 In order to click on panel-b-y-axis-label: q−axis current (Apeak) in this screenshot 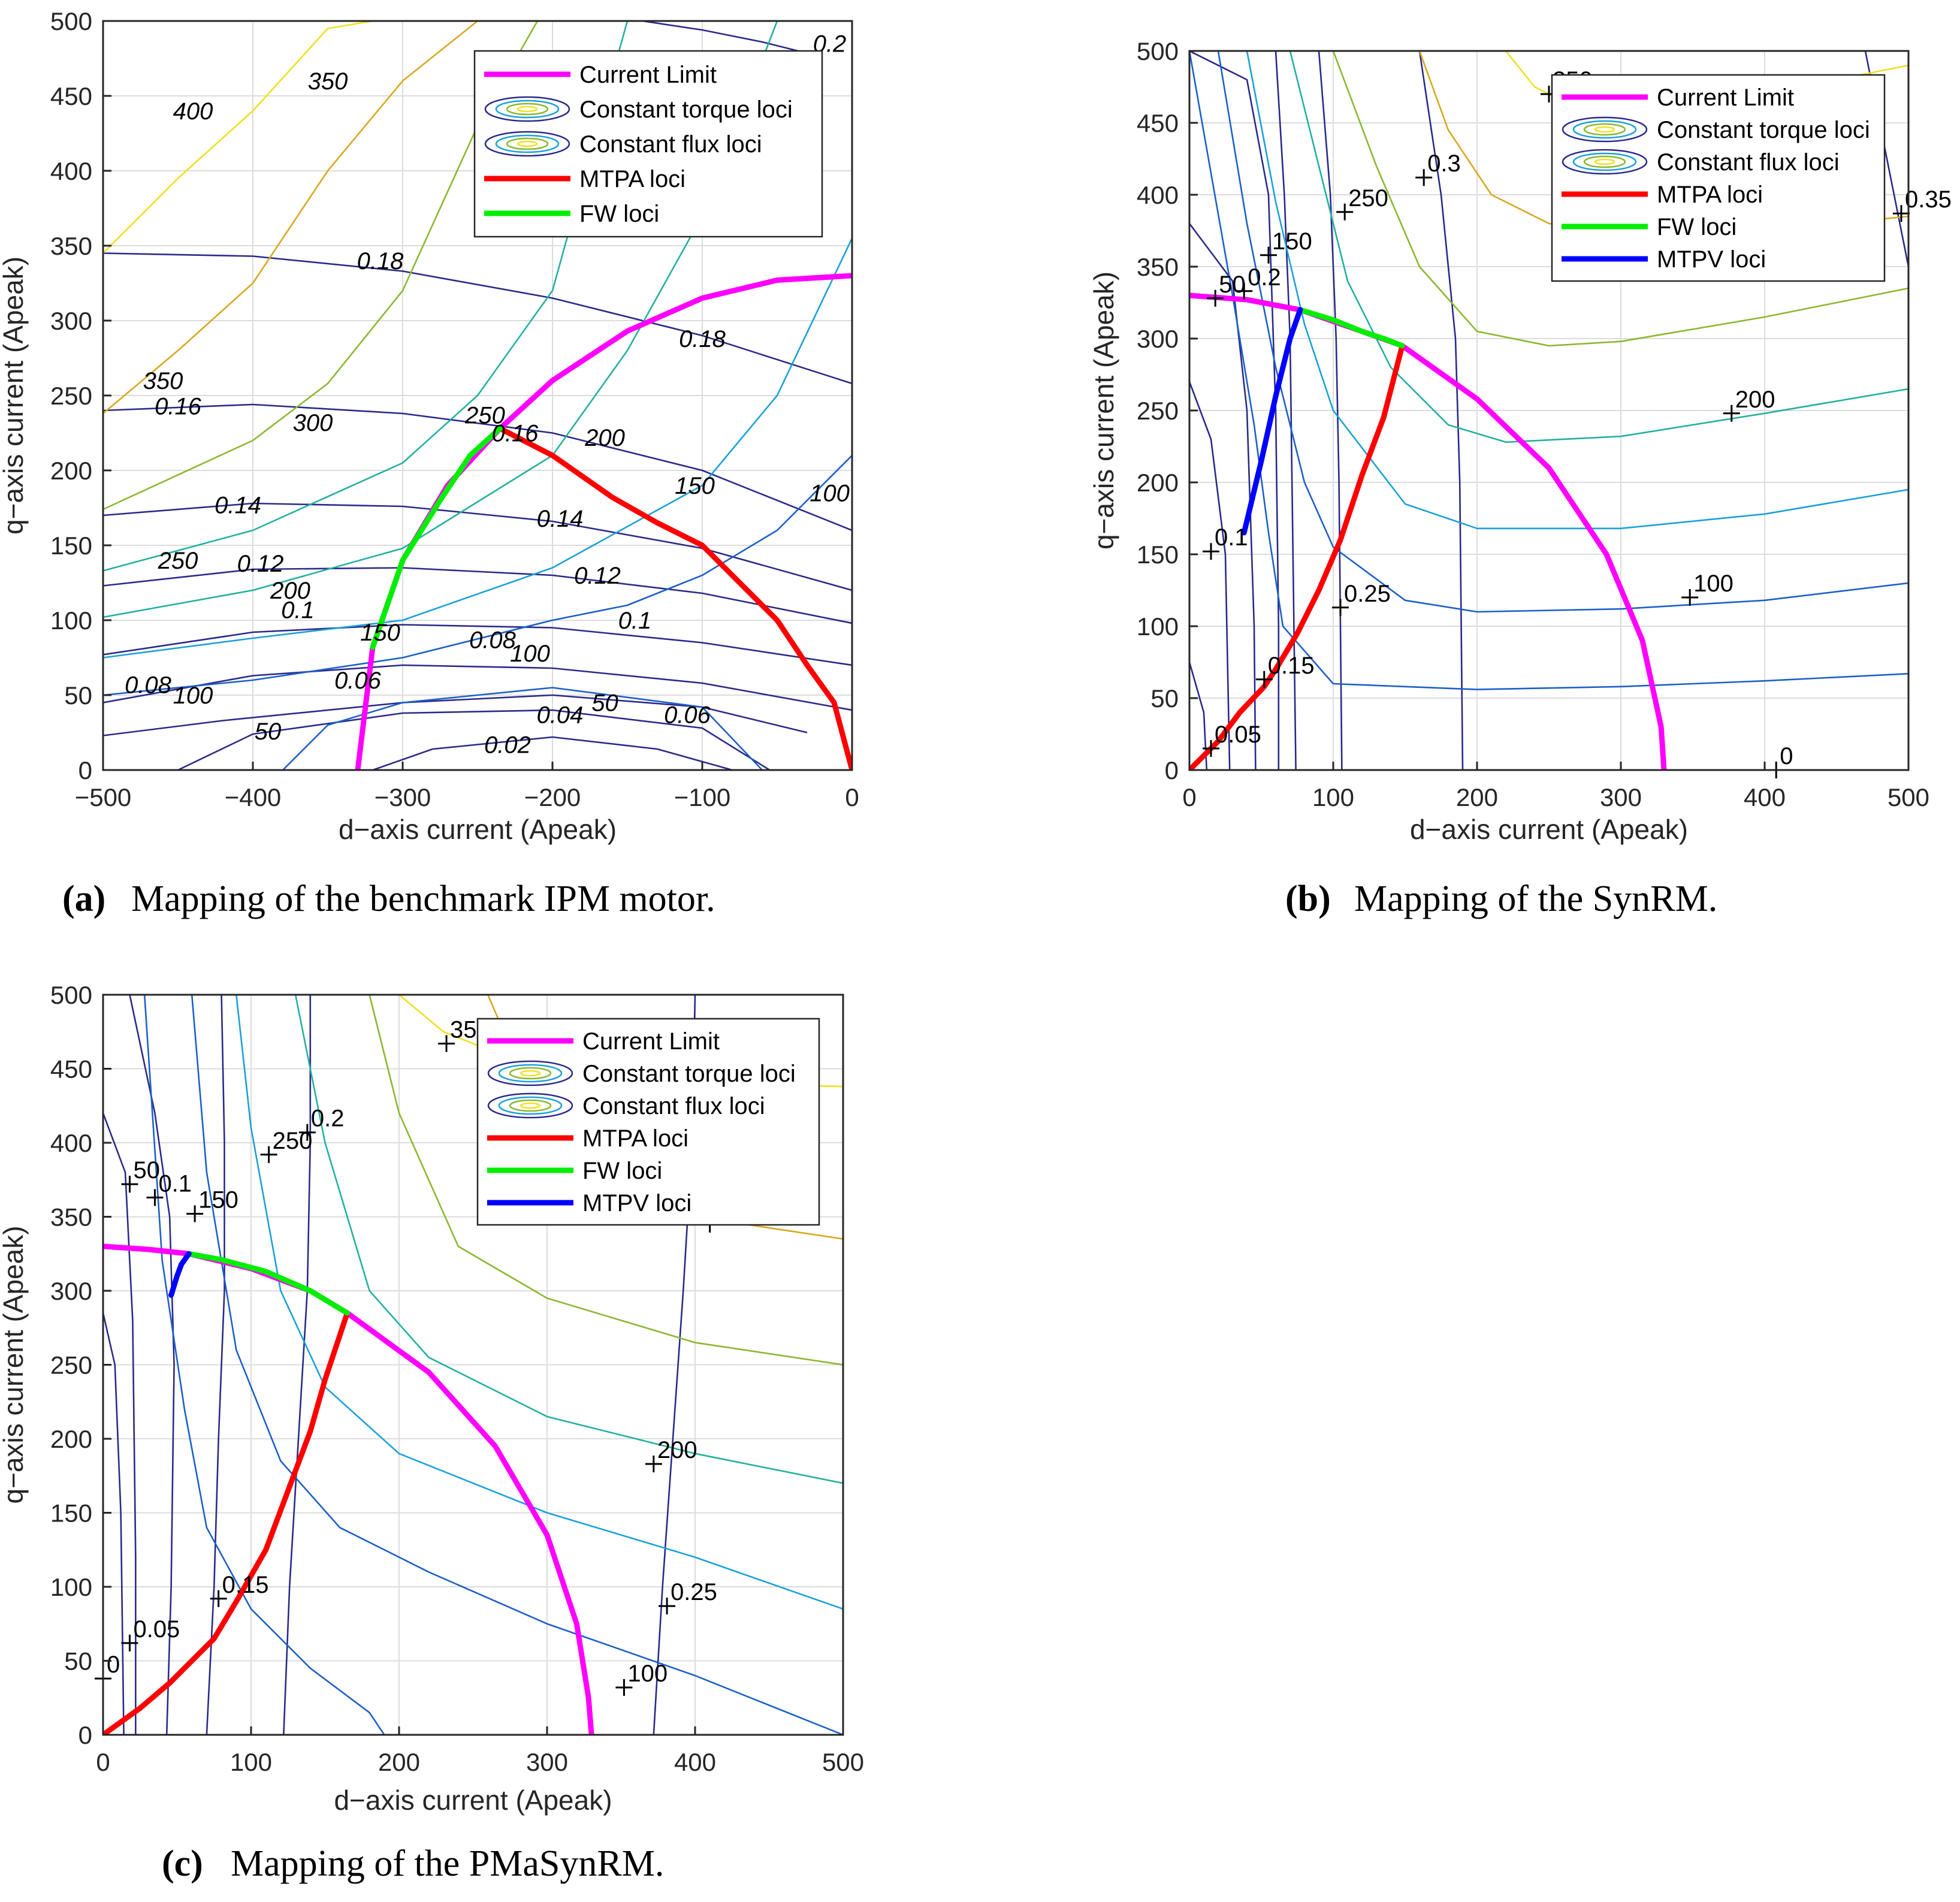, I will do `click(1103, 410)`.